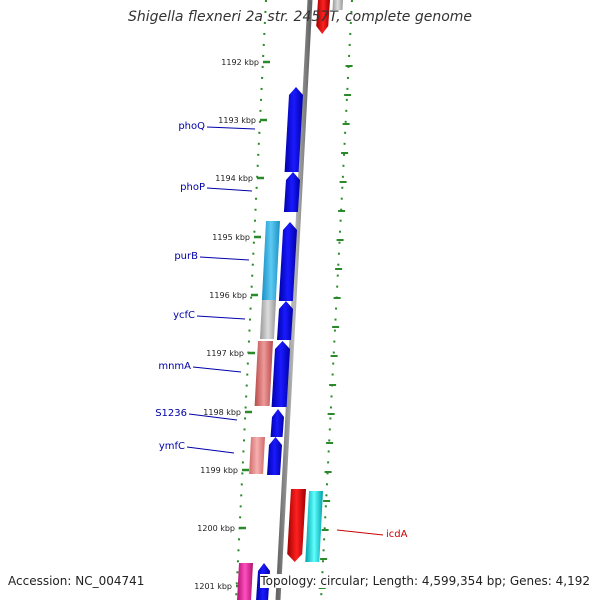  Describe the element at coordinates (171, 413) in the screenshot. I see `gene-label-s1236: S1236` at that location.